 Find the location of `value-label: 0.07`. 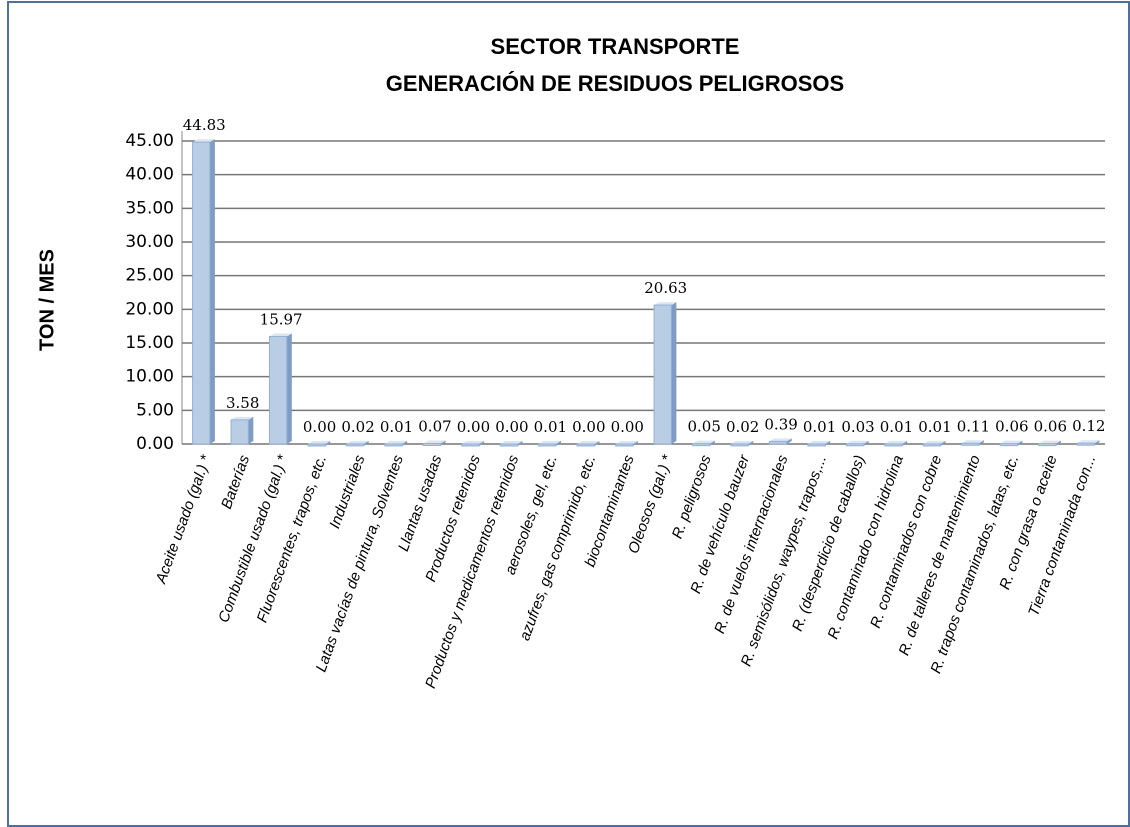

value-label: 0.07 is located at coordinates (434, 427).